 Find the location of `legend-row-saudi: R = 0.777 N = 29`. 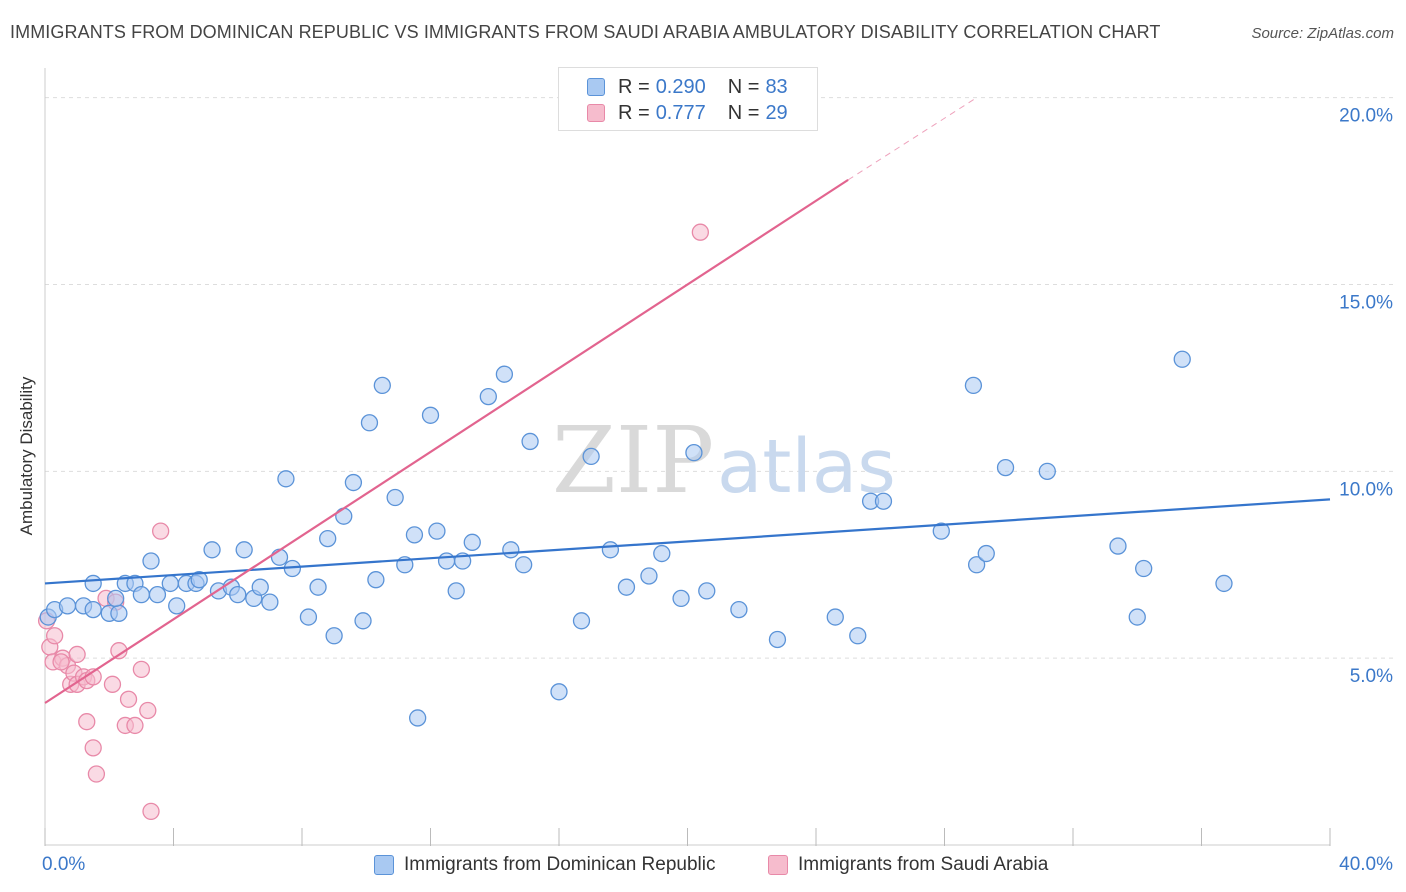

legend-row-saudi: R = 0.777 N = 29 is located at coordinates (687, 113).